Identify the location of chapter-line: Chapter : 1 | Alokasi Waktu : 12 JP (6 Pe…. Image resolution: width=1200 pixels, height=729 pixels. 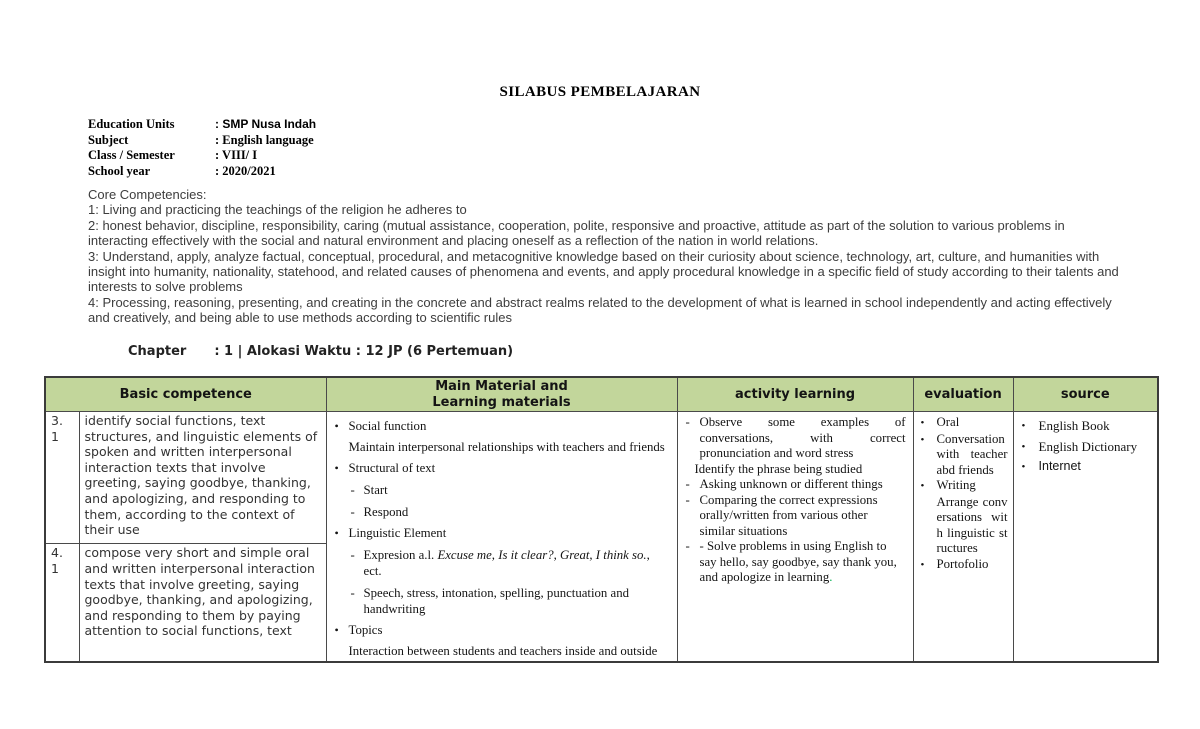
(320, 351).